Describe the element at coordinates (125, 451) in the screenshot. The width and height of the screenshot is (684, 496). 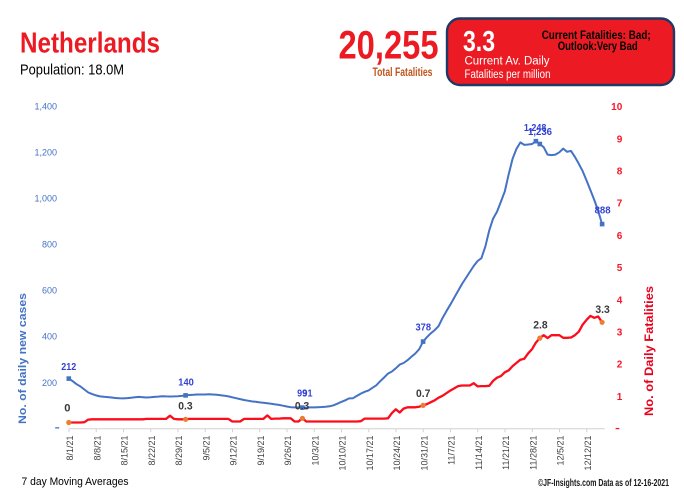
I see `svg-text: 8/15/21` at that location.